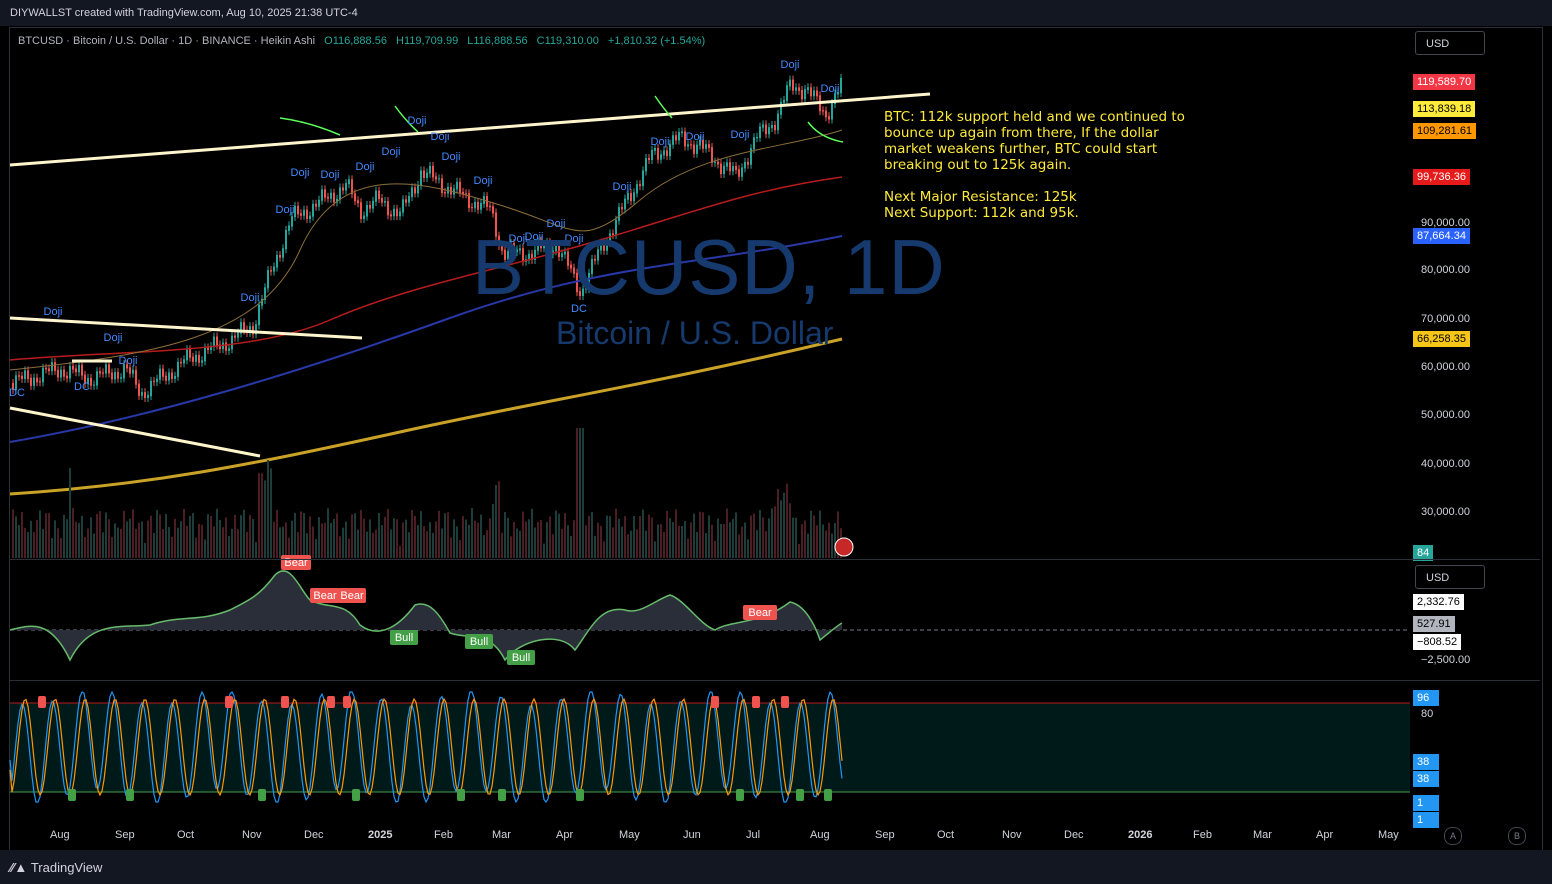  Describe the element at coordinates (709, 267) in the screenshot. I see `watermark-title: BTCUSD, 1D` at that location.